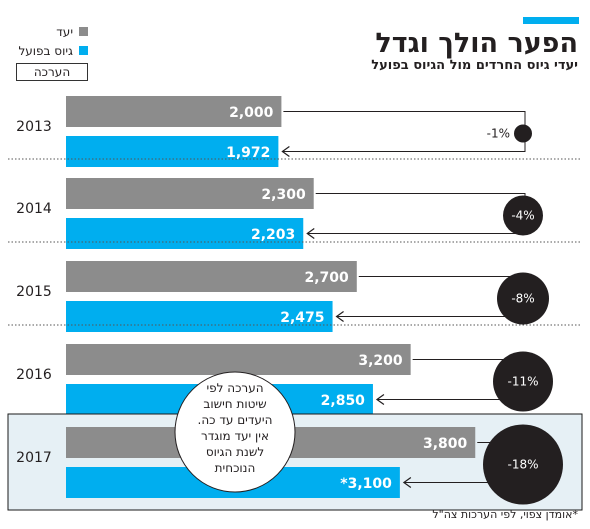 This screenshot has height=529, width=590. I want to click on note-line: אין יעד מוגדר, so click(235, 436).